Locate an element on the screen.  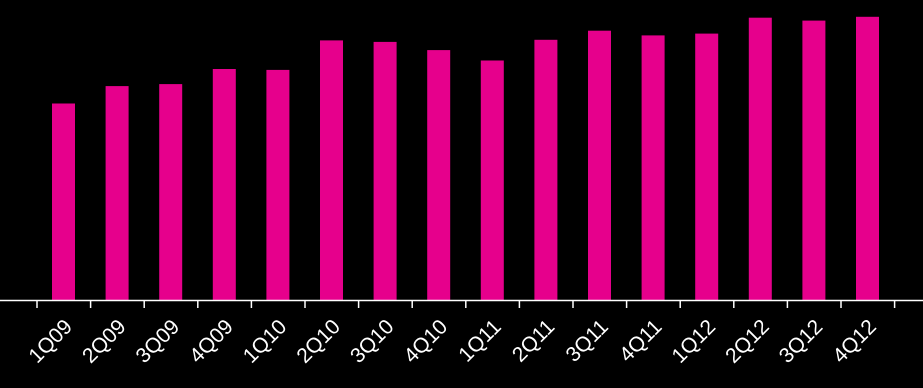
x-tick-label-1q10: 1Q10 is located at coordinates (265, 341).